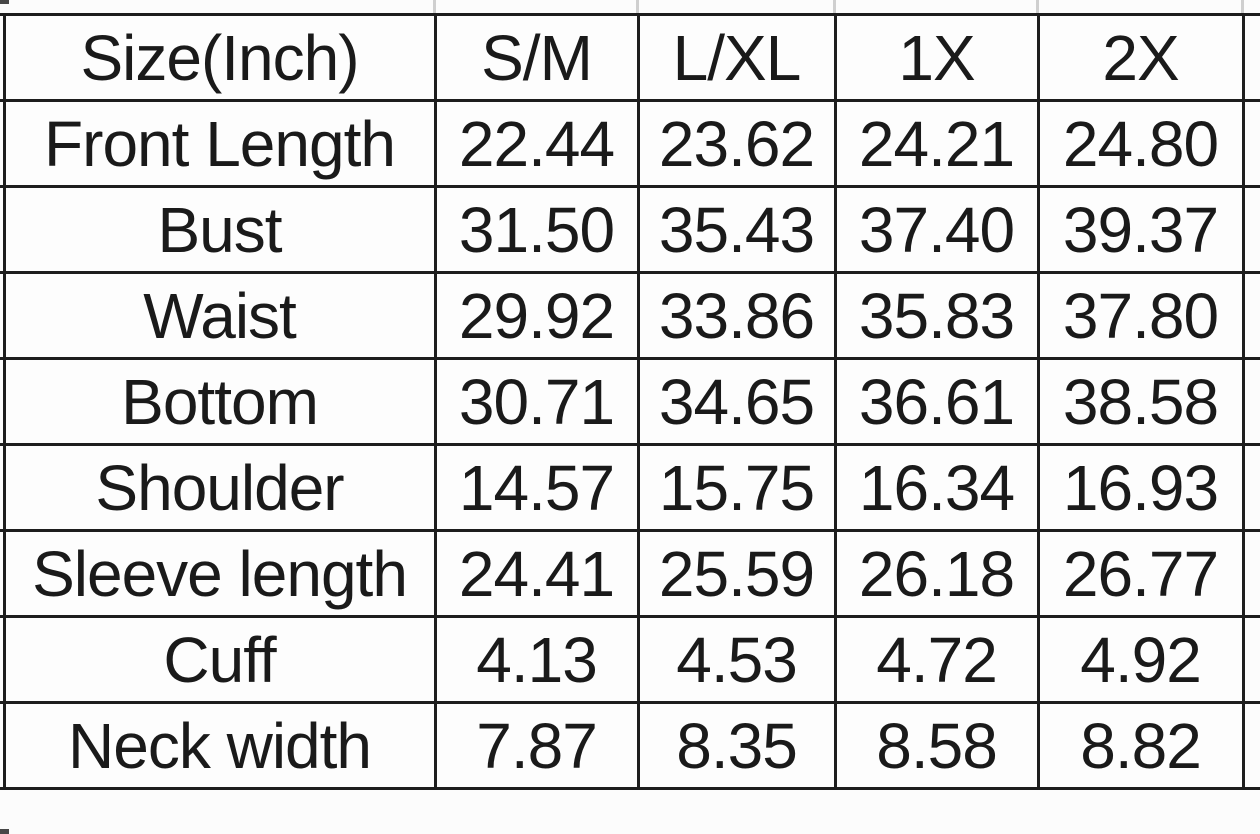 The image size is (1260, 834). Describe the element at coordinates (1140, 401) in the screenshot. I see `measurement-value: 38.58` at that location.